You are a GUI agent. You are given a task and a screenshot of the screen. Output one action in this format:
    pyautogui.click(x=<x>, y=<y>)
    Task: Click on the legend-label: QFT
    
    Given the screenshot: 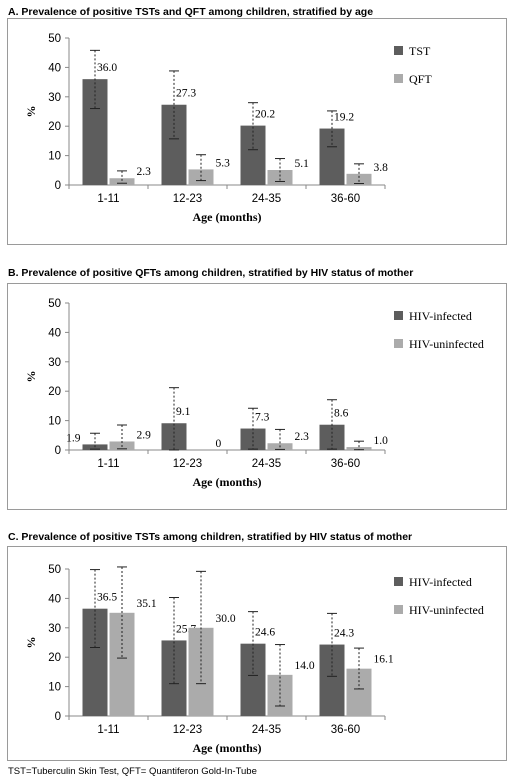 What is the action you would take?
    pyautogui.click(x=420, y=79)
    